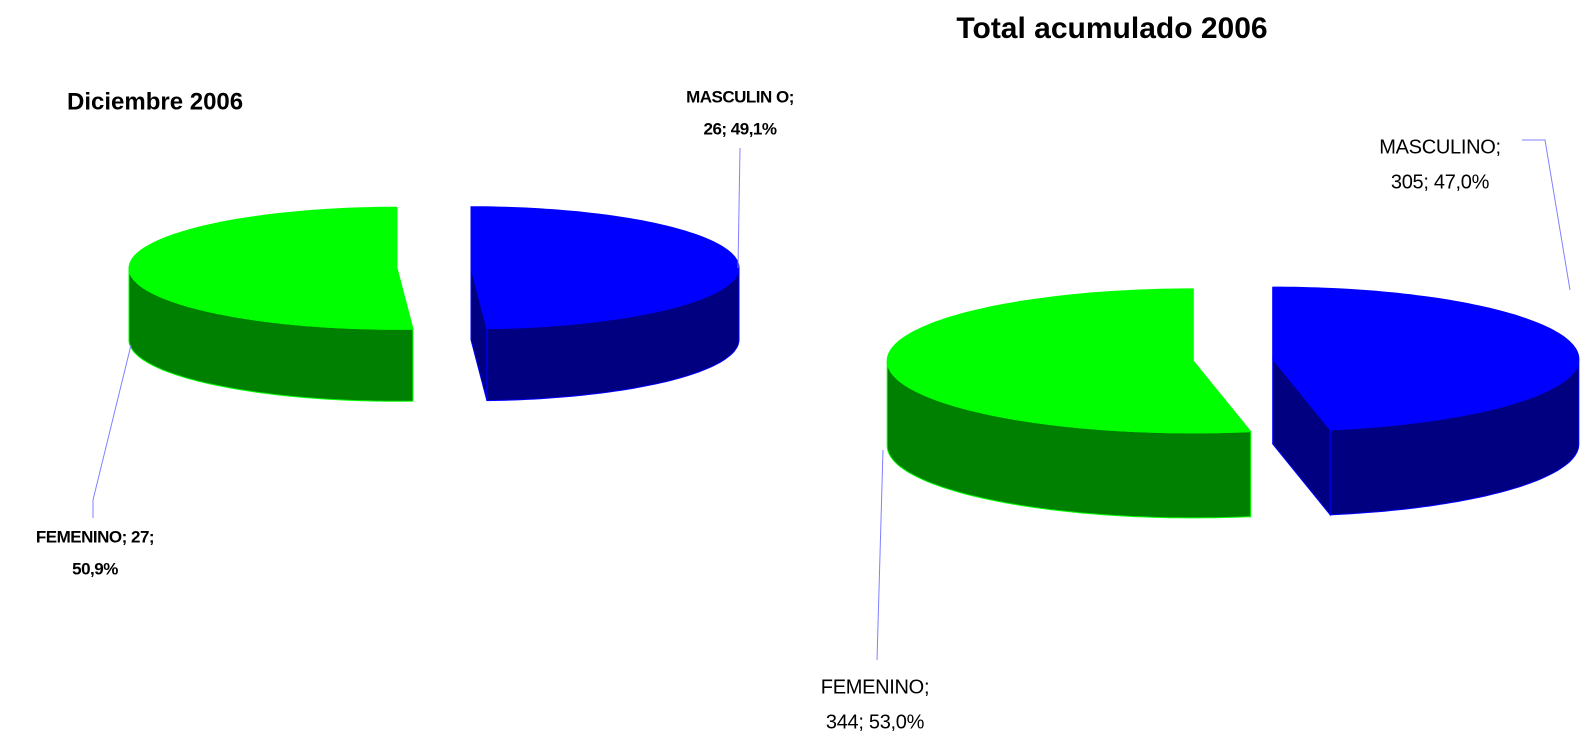 This screenshot has width=1589, height=743. Describe the element at coordinates (740, 128) in the screenshot. I see `data-label: 26; 49,1%` at that location.